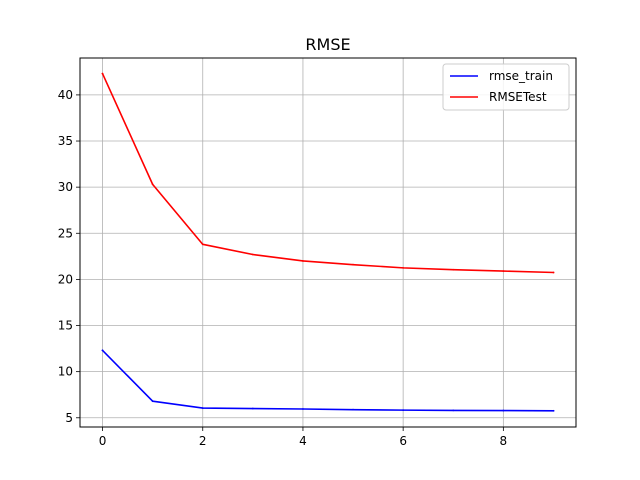 This screenshot has height=480, width=640. Describe the element at coordinates (65, 233) in the screenshot. I see `y-tick-label: 25` at that location.